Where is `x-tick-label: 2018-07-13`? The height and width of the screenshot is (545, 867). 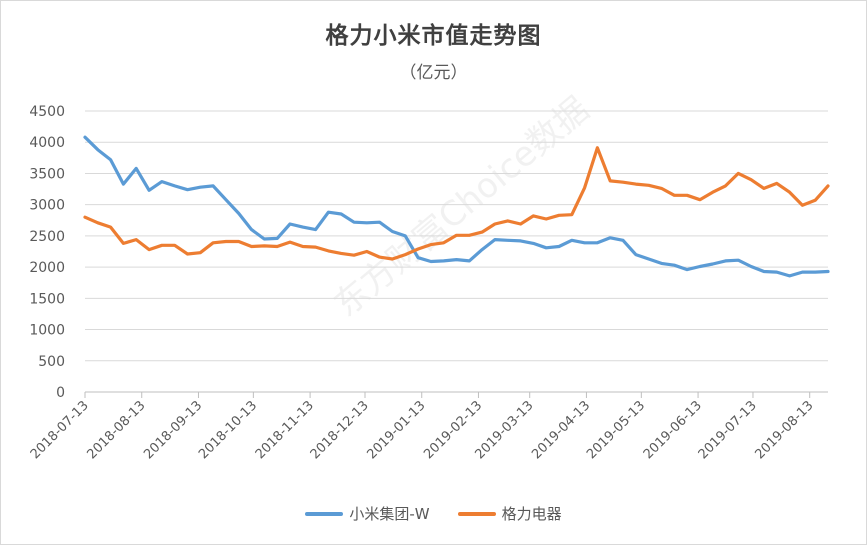
x-tick-label: 2018-07-13 is located at coordinates (60, 430).